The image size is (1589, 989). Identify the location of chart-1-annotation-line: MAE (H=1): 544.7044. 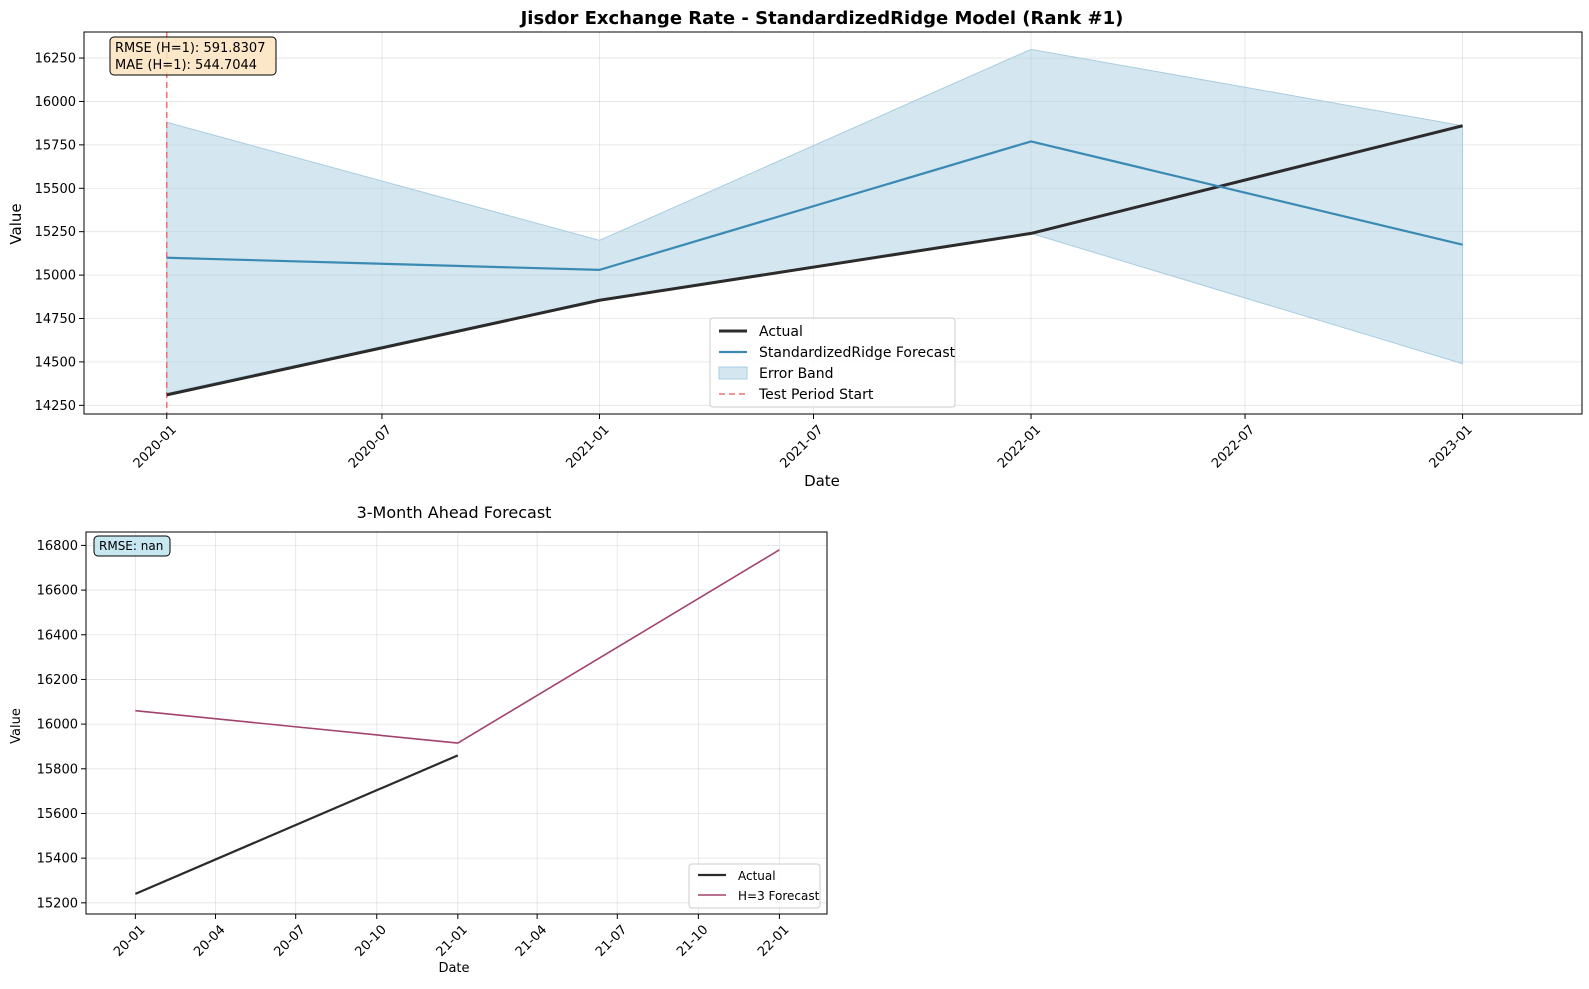
(186, 65).